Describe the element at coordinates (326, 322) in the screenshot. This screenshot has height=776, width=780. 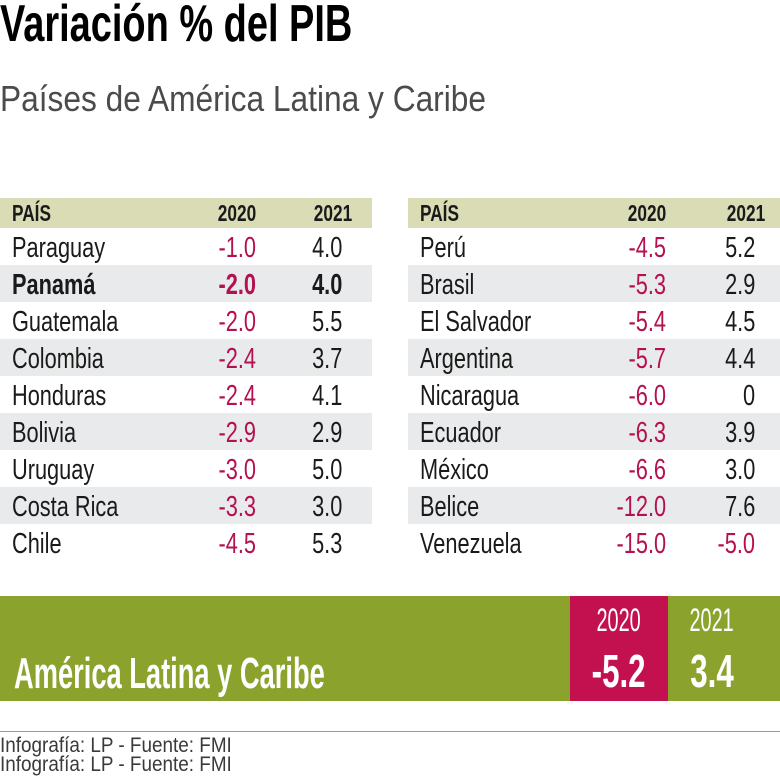
I see `value-2021-cell: 5.5` at that location.